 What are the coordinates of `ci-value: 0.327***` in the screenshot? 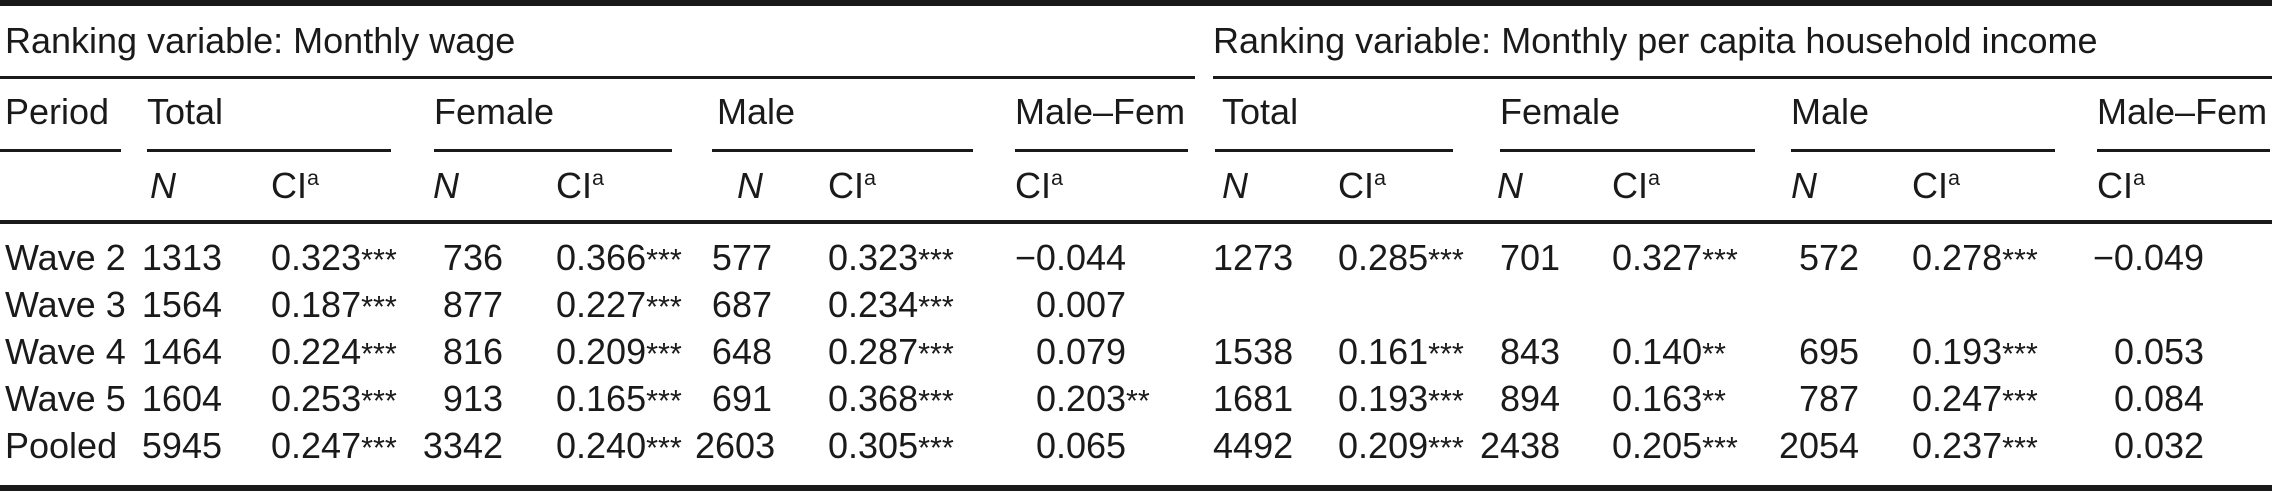 It's located at (1666, 252).